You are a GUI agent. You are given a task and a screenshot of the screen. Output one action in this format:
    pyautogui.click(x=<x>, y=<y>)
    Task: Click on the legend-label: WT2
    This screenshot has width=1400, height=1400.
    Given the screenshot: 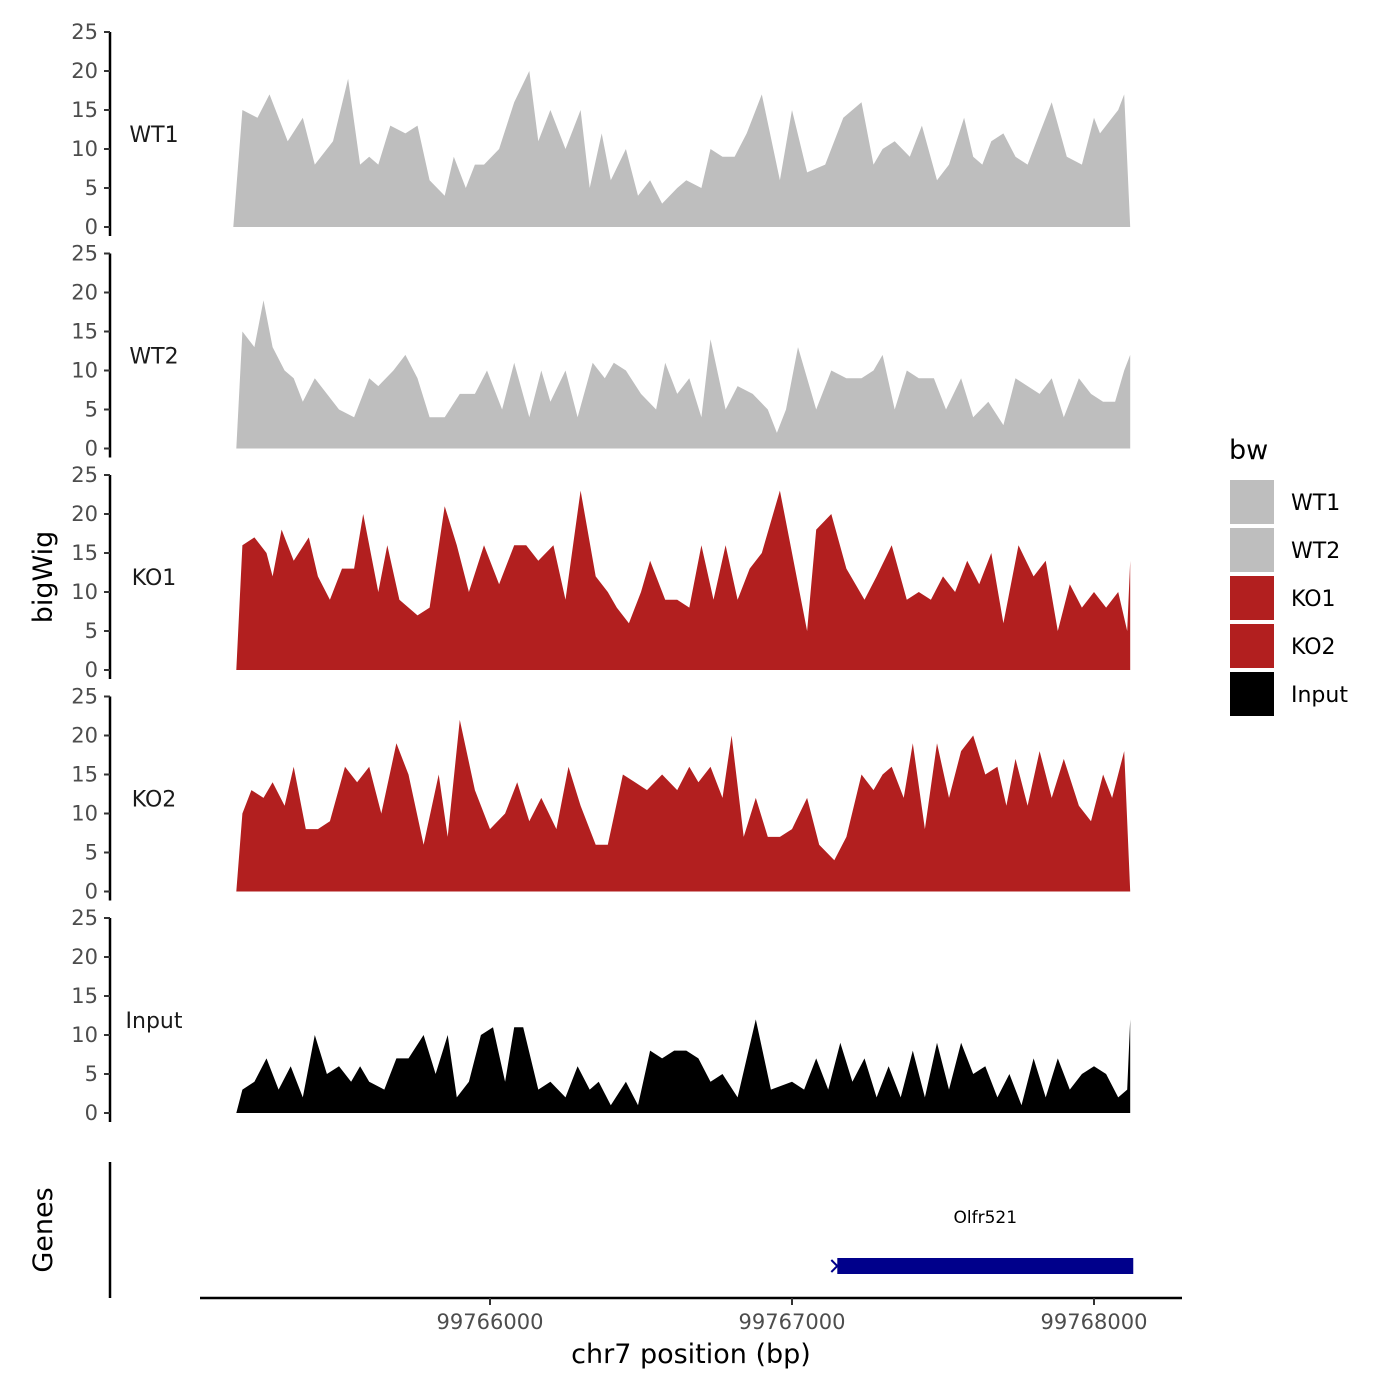 What is the action you would take?
    pyautogui.click(x=1315, y=551)
    